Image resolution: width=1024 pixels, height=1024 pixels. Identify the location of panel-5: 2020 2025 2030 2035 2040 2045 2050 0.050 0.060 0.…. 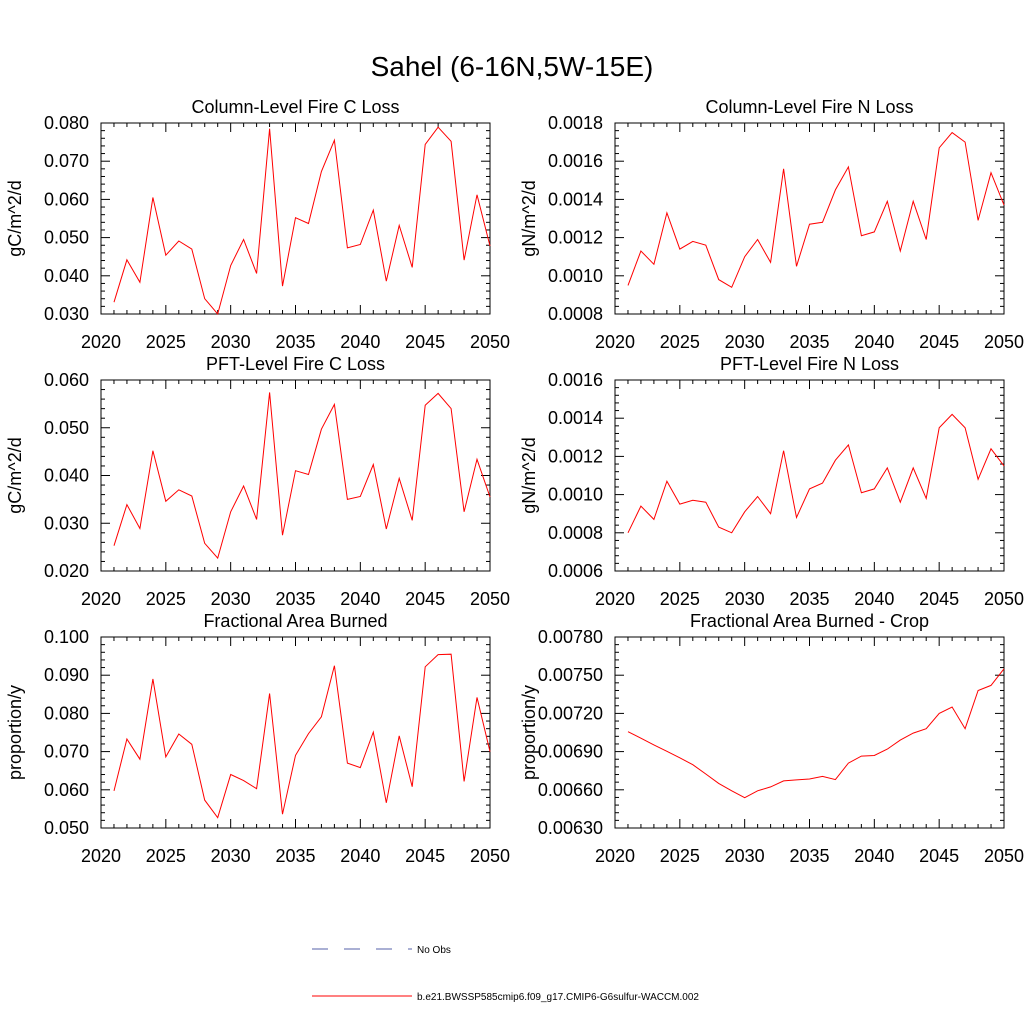
(257, 738).